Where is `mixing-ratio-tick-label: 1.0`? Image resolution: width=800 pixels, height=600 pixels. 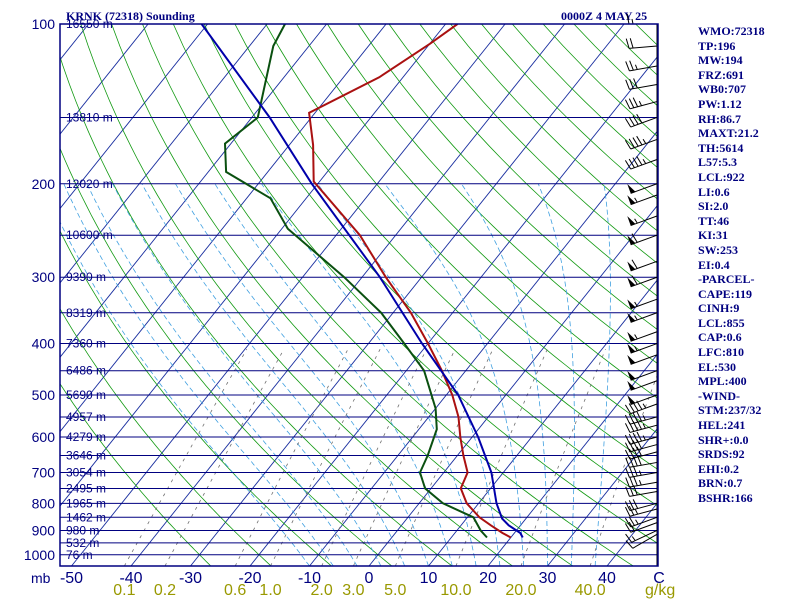
mixing-ratio-tick-label: 1.0 is located at coordinates (270, 590).